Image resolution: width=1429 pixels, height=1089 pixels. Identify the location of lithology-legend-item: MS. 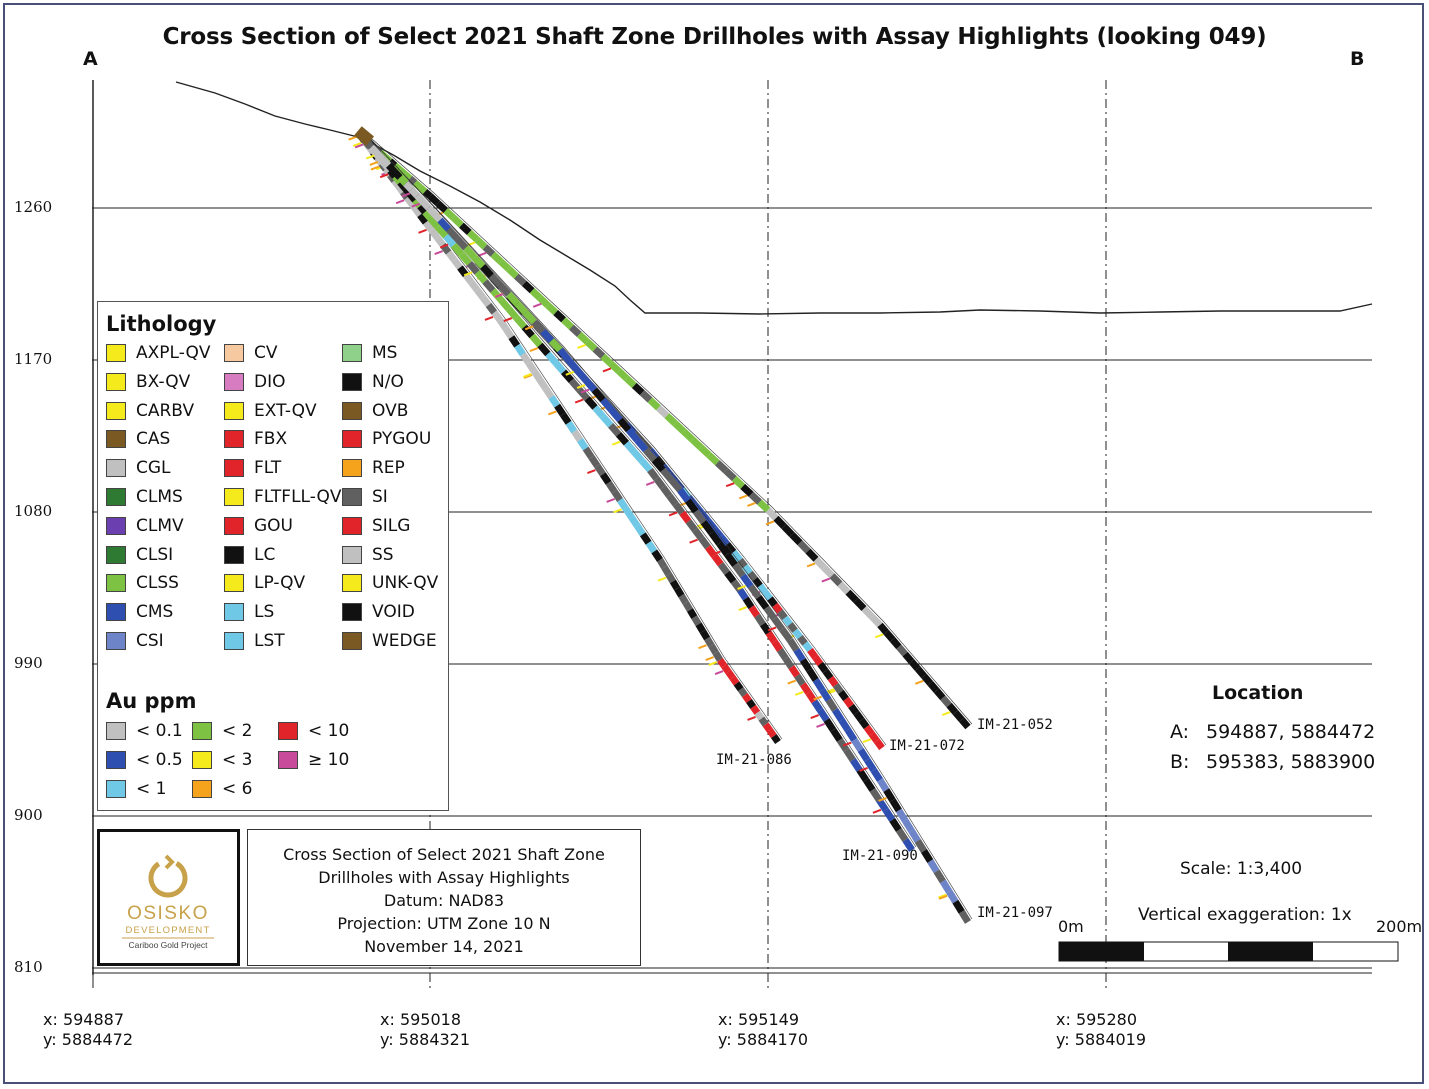
(369, 353).